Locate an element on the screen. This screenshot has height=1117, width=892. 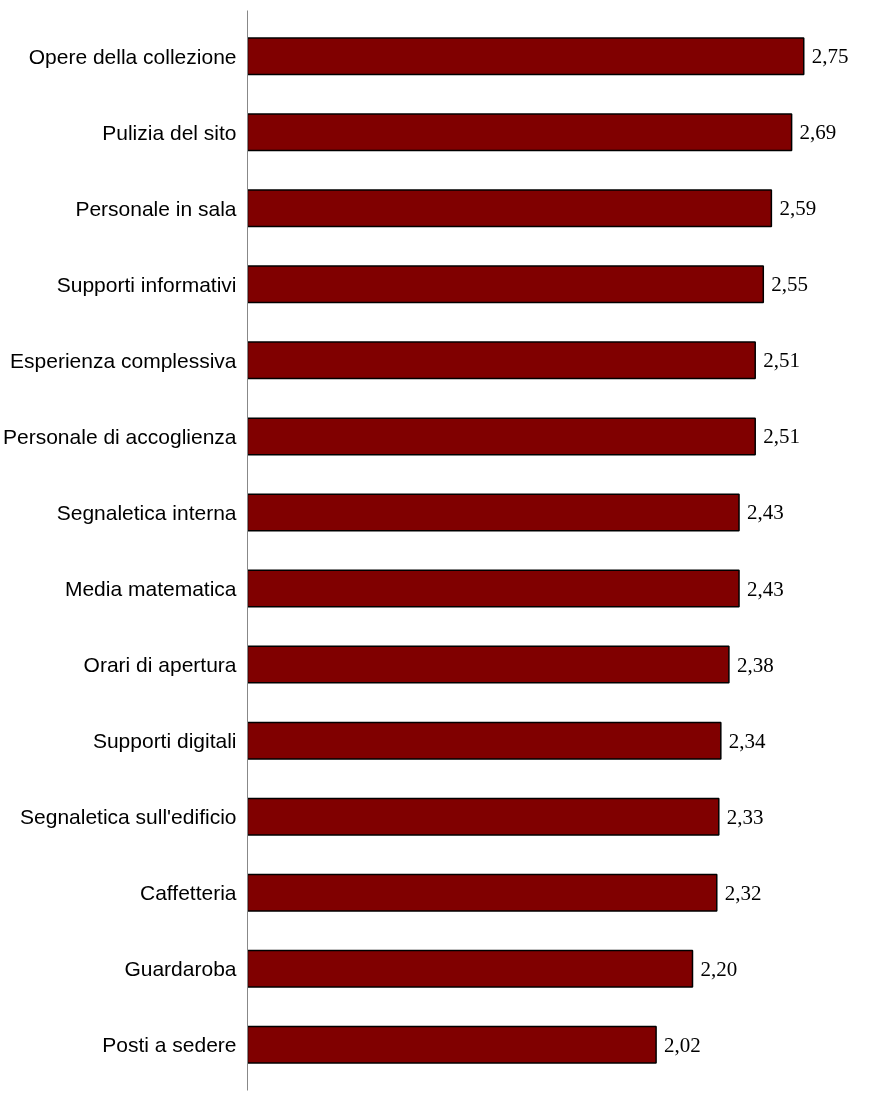
y-tick-label: Opere della collezione is located at coordinates (132, 56).